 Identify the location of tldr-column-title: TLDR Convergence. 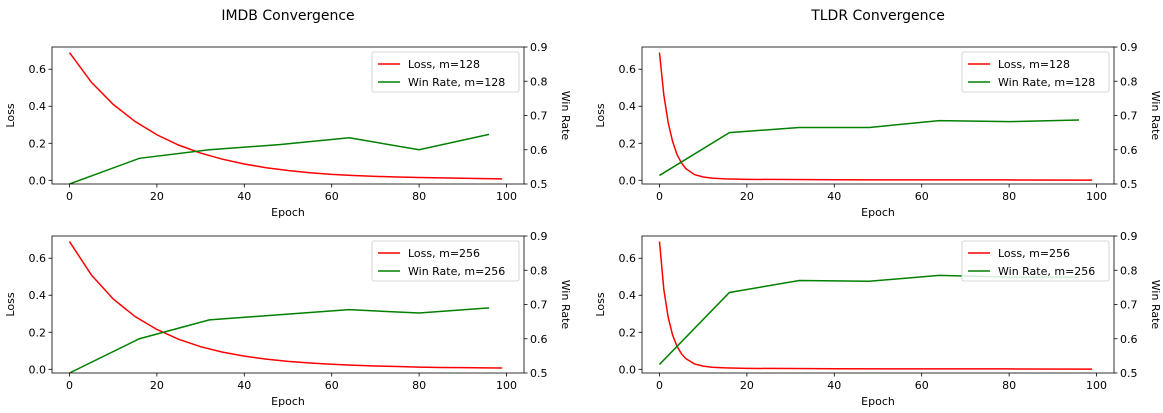
(878, 16).